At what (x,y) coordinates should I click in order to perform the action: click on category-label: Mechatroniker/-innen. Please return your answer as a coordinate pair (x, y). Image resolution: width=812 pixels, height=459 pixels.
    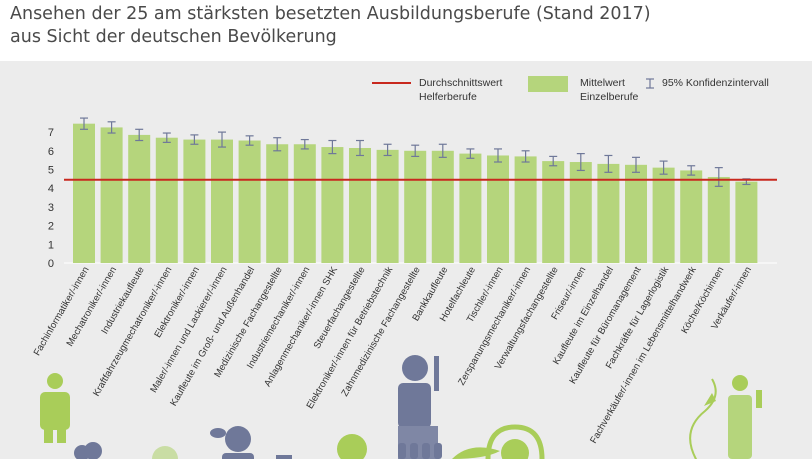
    Looking at the image, I should click on (92, 307).